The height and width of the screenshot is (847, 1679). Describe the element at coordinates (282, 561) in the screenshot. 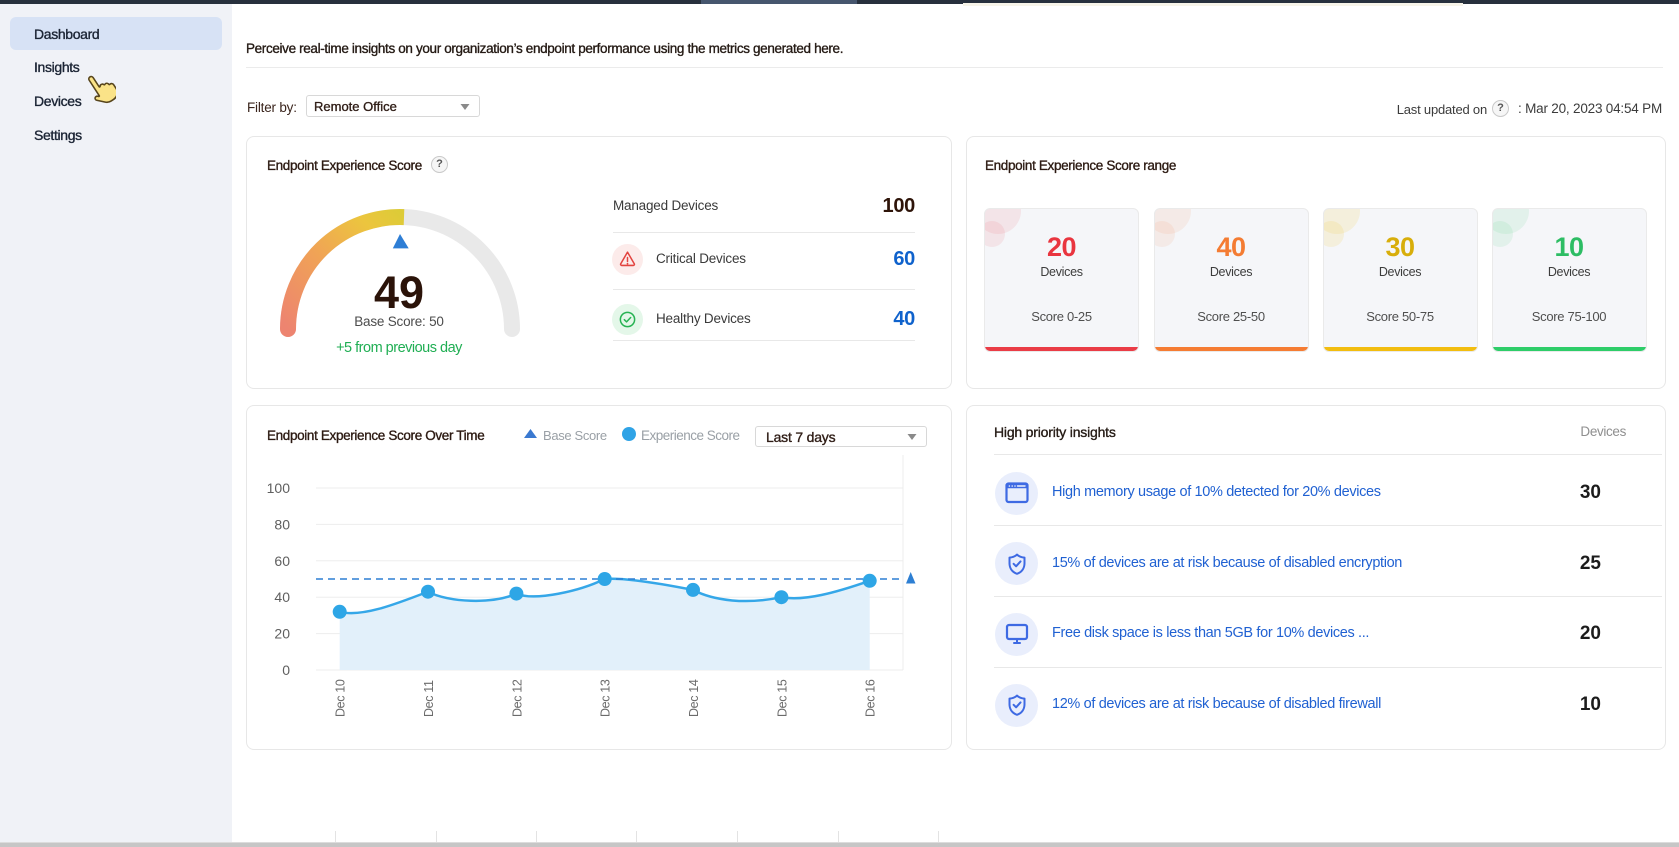

I see `svg-text: 60` at that location.